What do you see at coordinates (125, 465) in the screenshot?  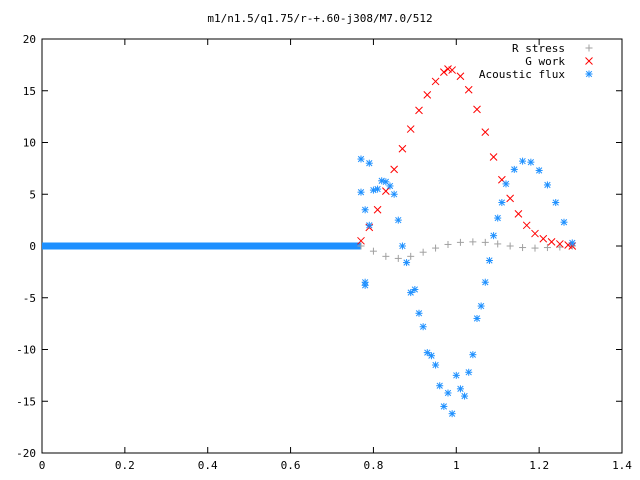 I see `x-tick-label: 0.2` at bounding box center [125, 465].